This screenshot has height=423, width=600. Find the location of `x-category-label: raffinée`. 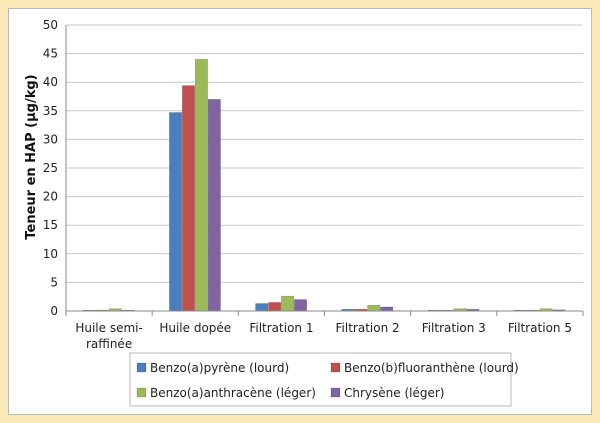

x-category-label: raffinée is located at coordinates (109, 344).